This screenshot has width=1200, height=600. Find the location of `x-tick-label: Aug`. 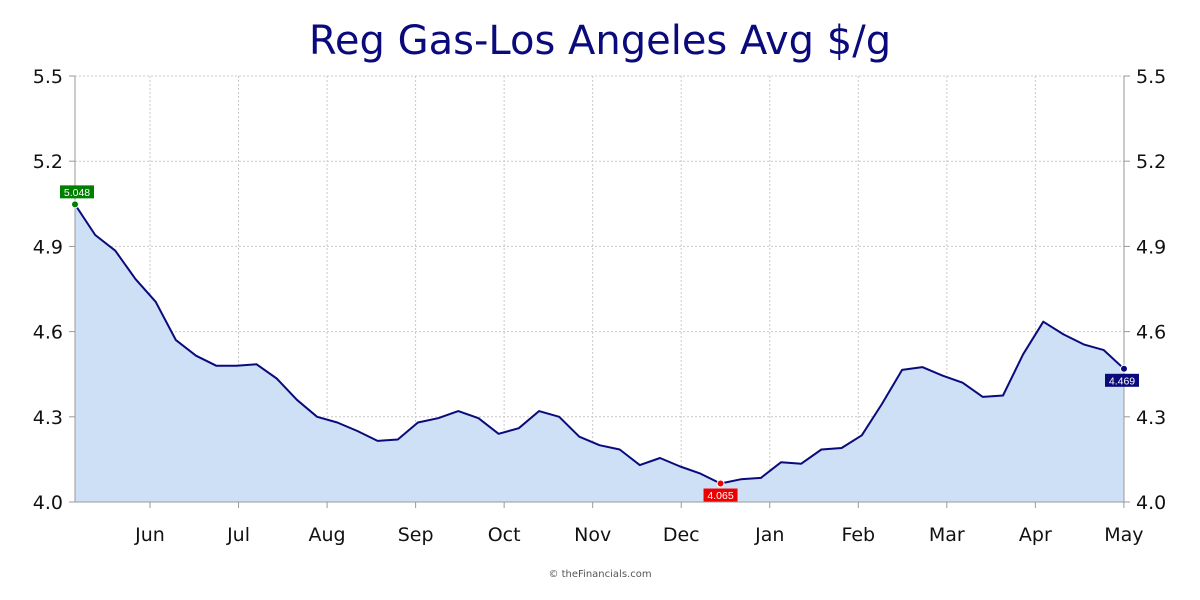

x-tick-label: Aug is located at coordinates (327, 535).